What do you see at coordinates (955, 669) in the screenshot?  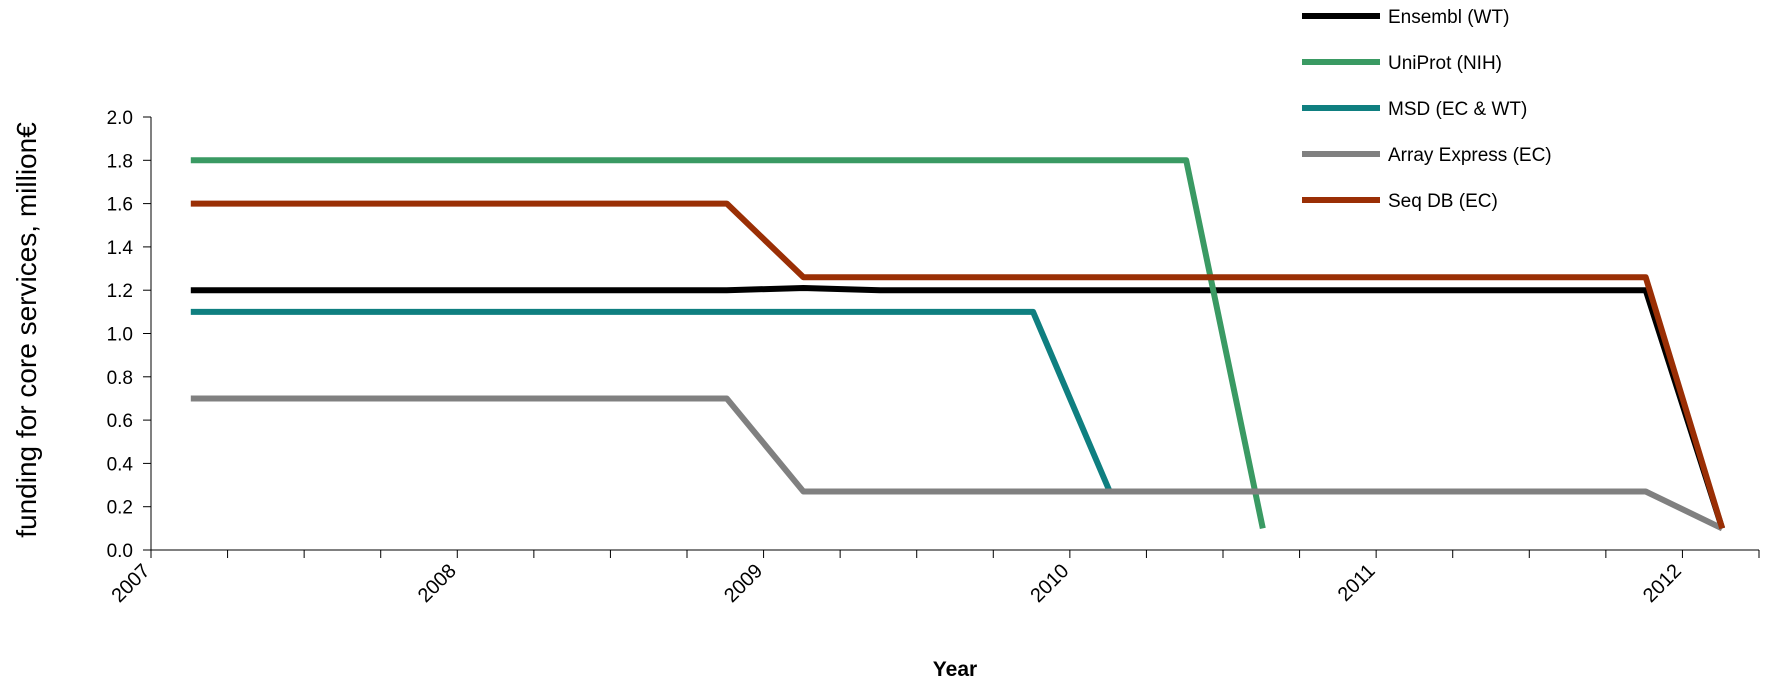 I see `x-axis-title: Year` at bounding box center [955, 669].